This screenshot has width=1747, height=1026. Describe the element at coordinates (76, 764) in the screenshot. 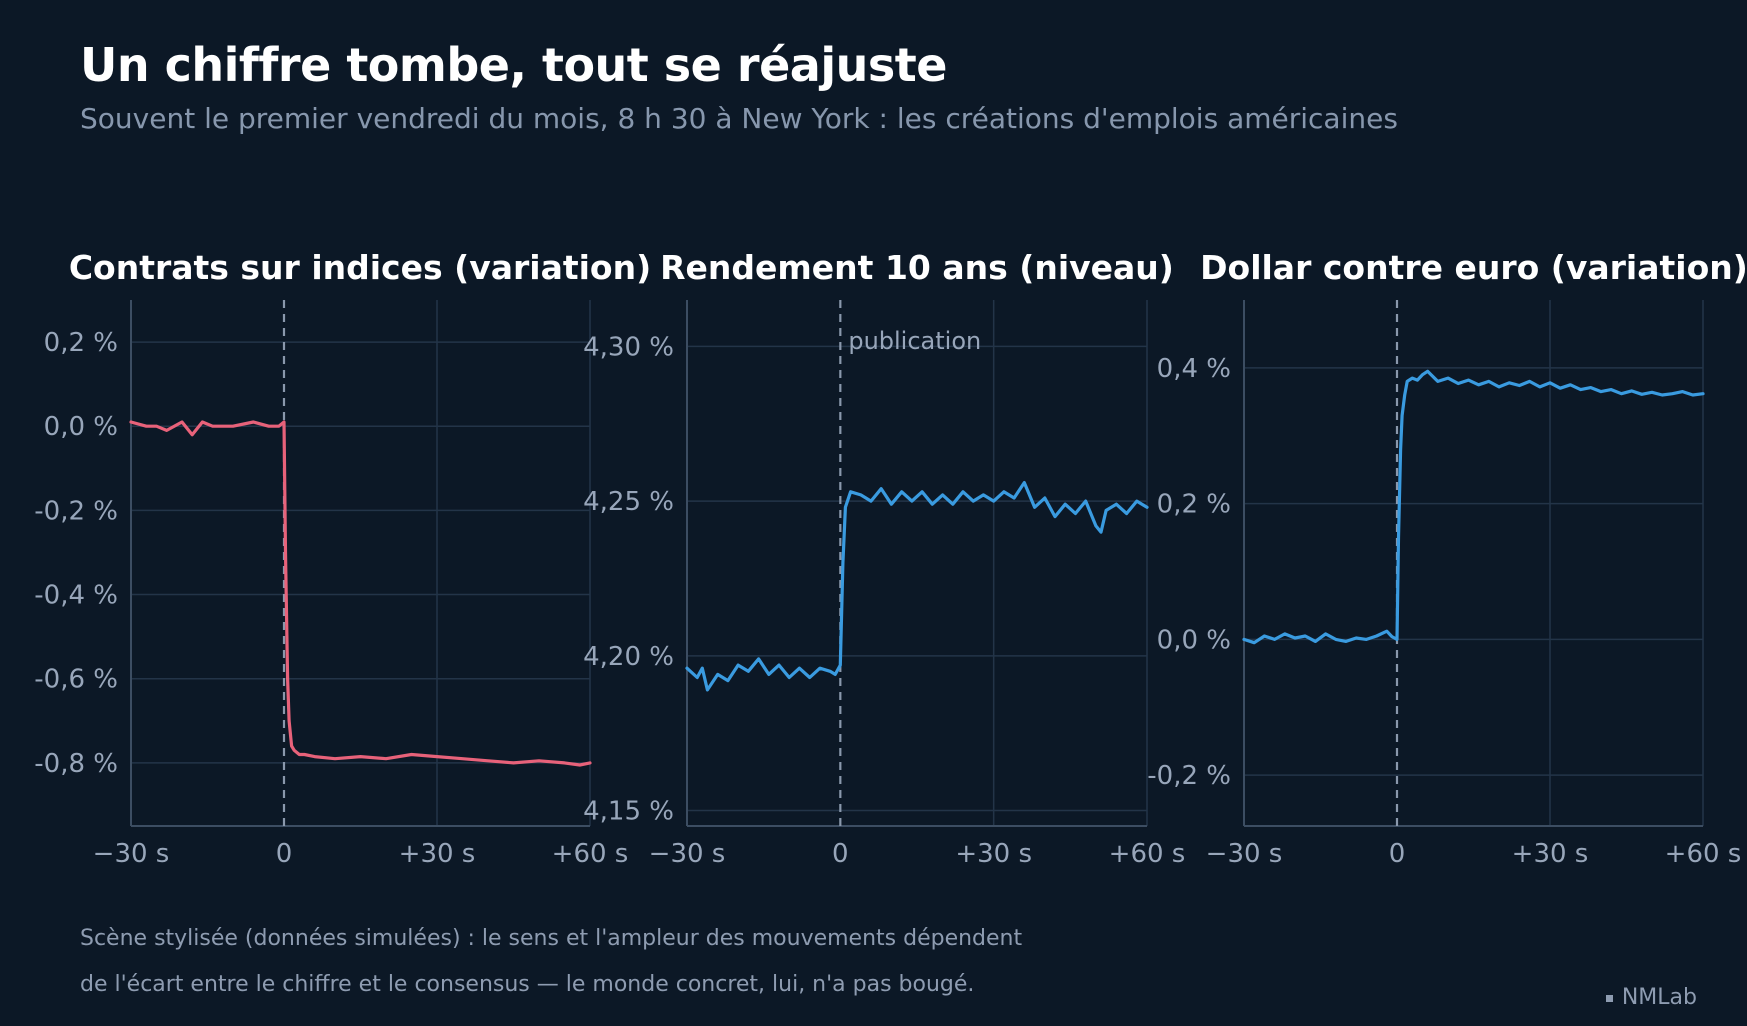

I see `y-tick-label: -0,8 %` at that location.